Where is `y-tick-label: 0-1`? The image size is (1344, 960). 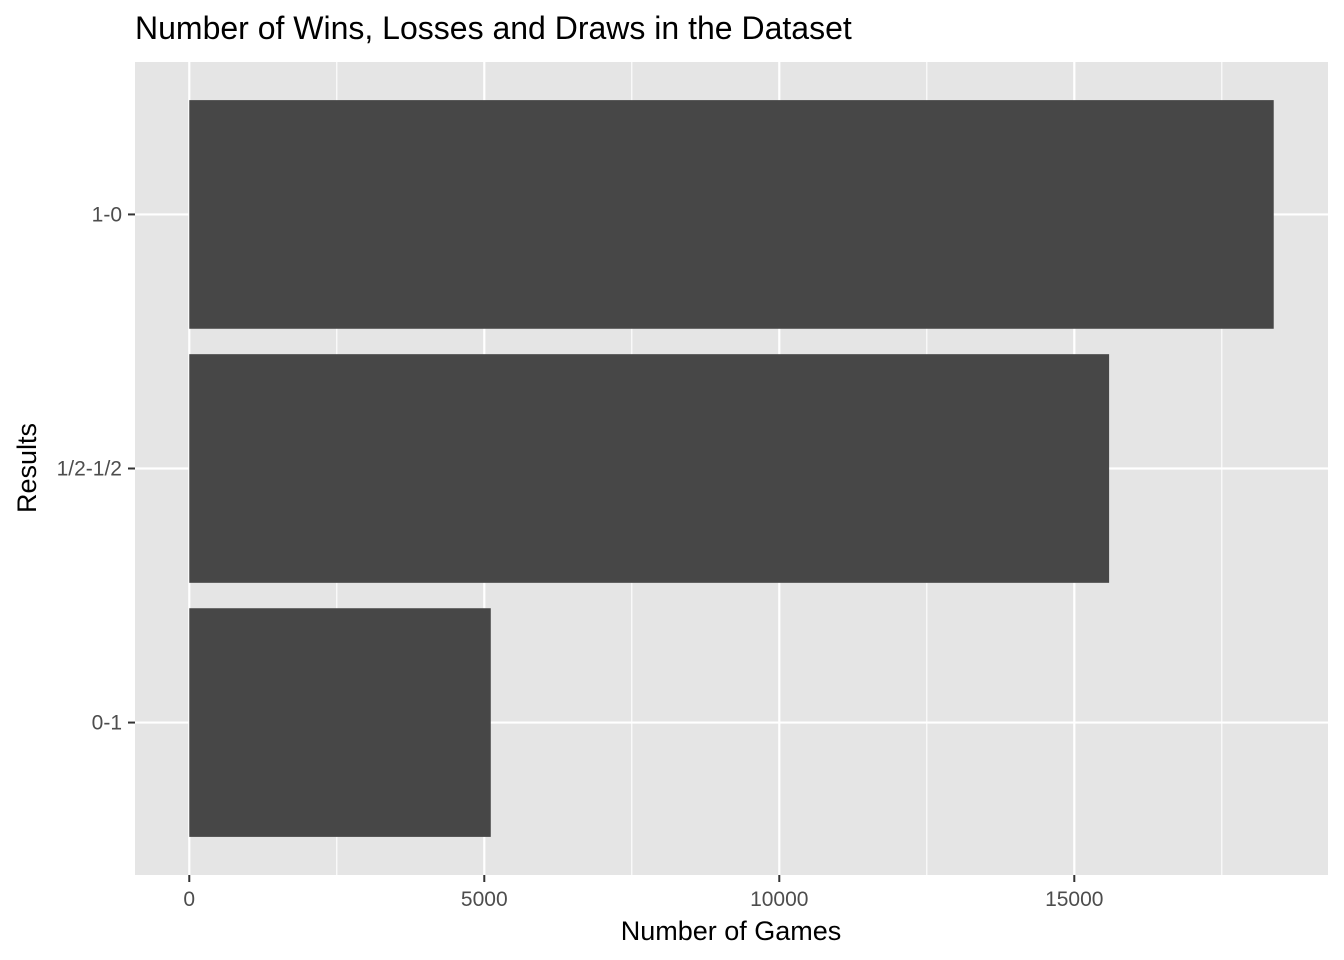
y-tick-label: 0-1 is located at coordinates (107, 723).